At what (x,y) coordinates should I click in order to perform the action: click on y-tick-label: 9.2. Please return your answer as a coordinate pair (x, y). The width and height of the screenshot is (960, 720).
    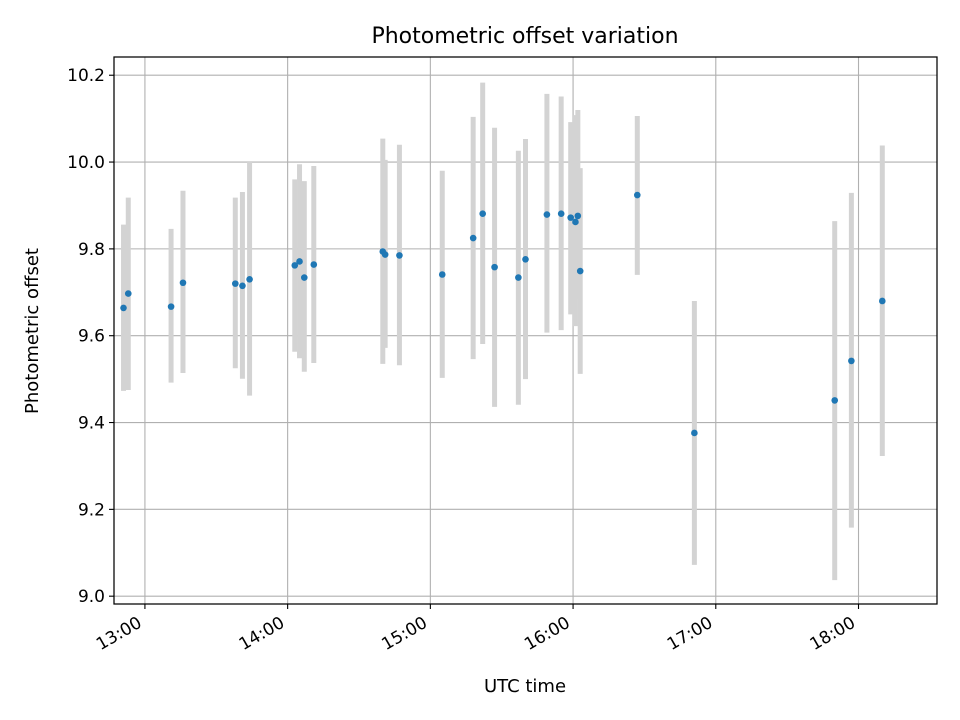
    Looking at the image, I should click on (91, 510).